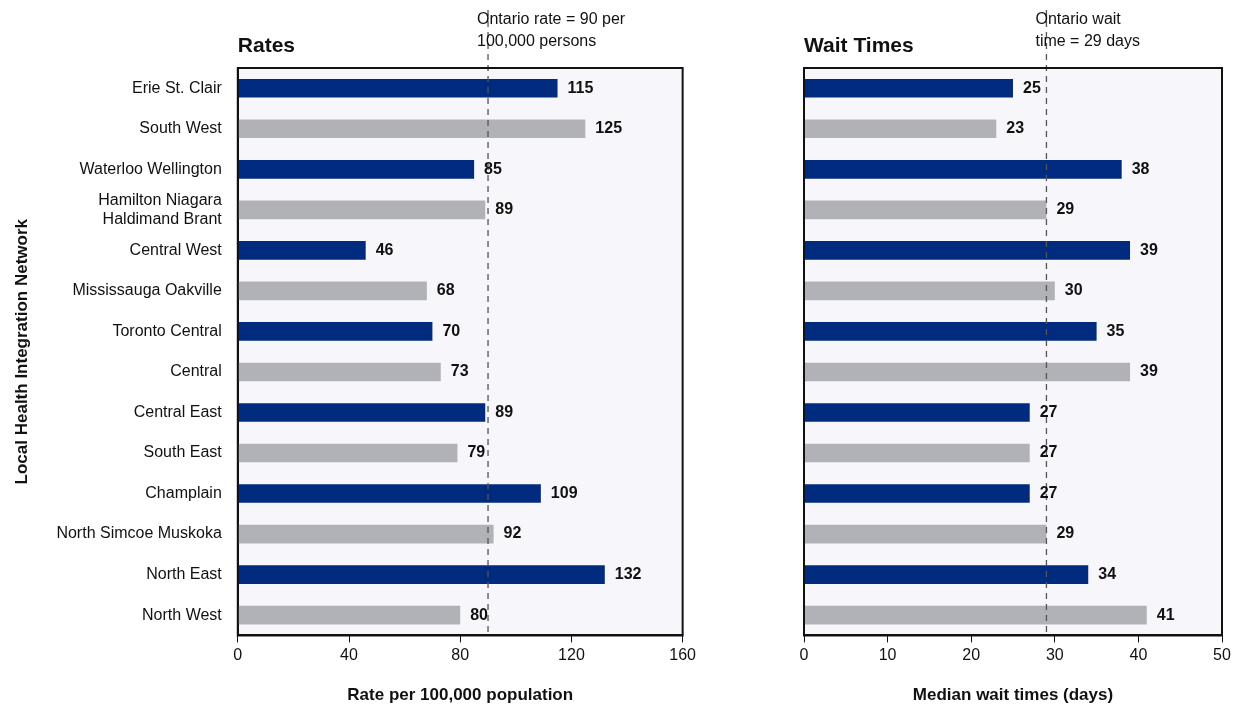  Describe the element at coordinates (512, 533) in the screenshot. I see `data-label: 92` at that location.